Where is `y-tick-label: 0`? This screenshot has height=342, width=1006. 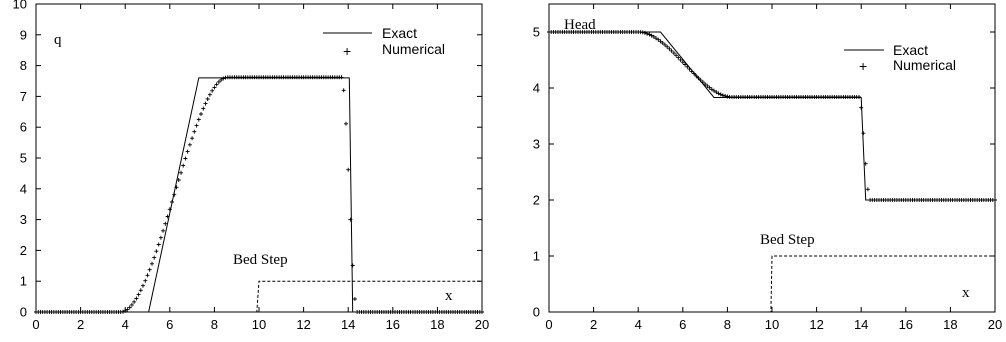
y-tick-label: 0 is located at coordinates (536, 312).